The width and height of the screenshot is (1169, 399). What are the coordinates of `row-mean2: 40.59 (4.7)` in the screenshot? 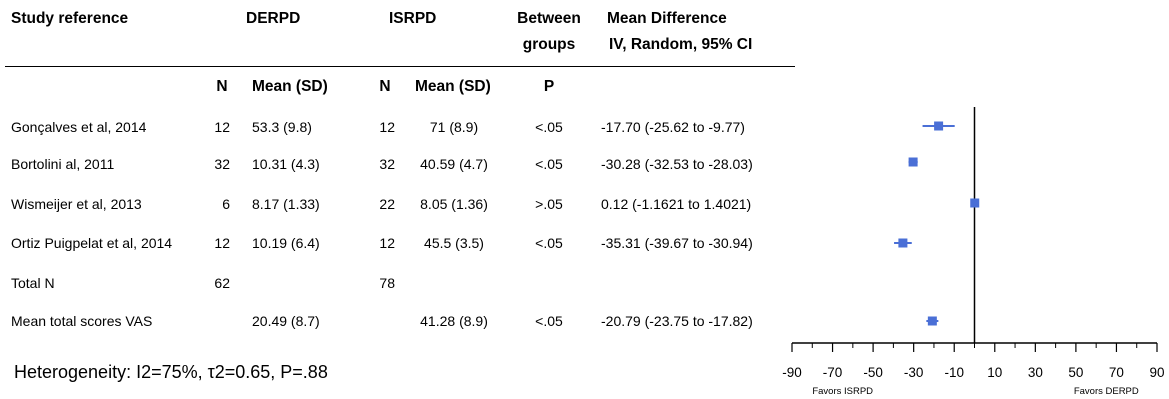 It's located at (454, 164).